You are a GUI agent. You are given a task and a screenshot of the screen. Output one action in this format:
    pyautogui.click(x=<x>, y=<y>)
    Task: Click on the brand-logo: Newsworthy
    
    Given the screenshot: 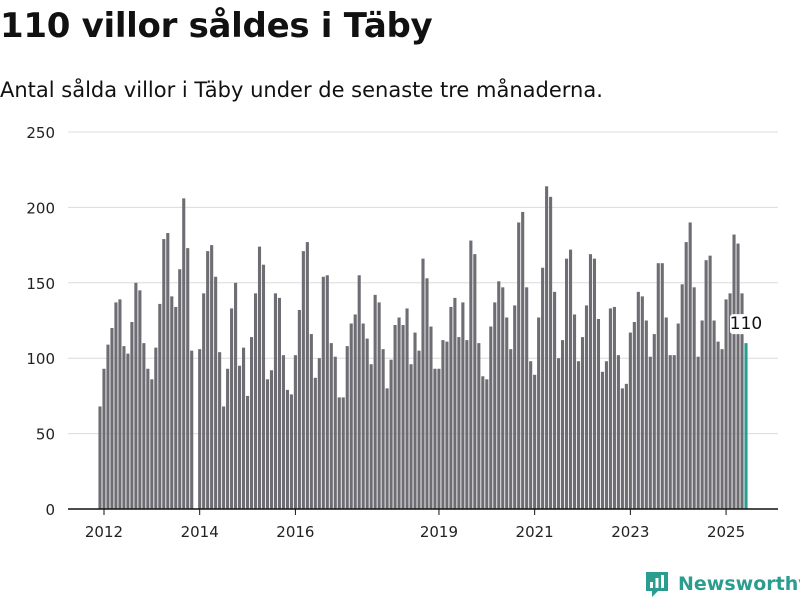 What is the action you would take?
    pyautogui.click(x=722, y=584)
    